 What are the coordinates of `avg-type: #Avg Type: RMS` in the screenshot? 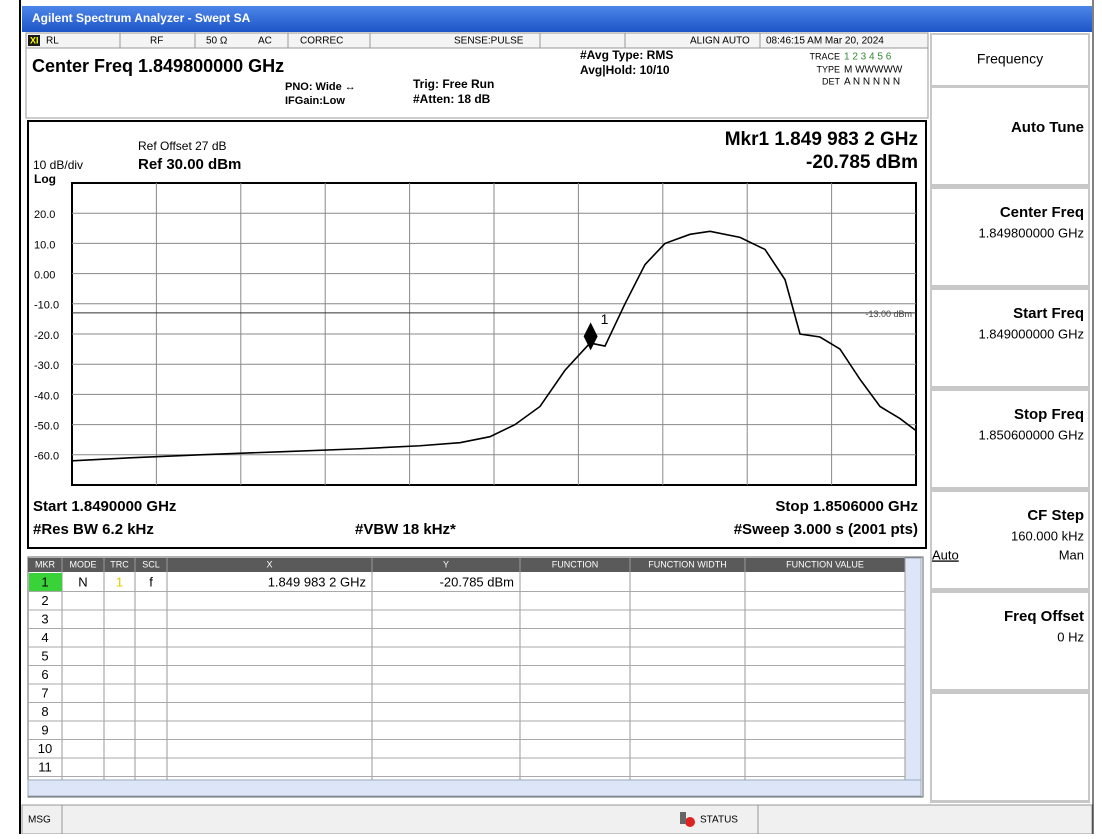 It's located at (626, 55).